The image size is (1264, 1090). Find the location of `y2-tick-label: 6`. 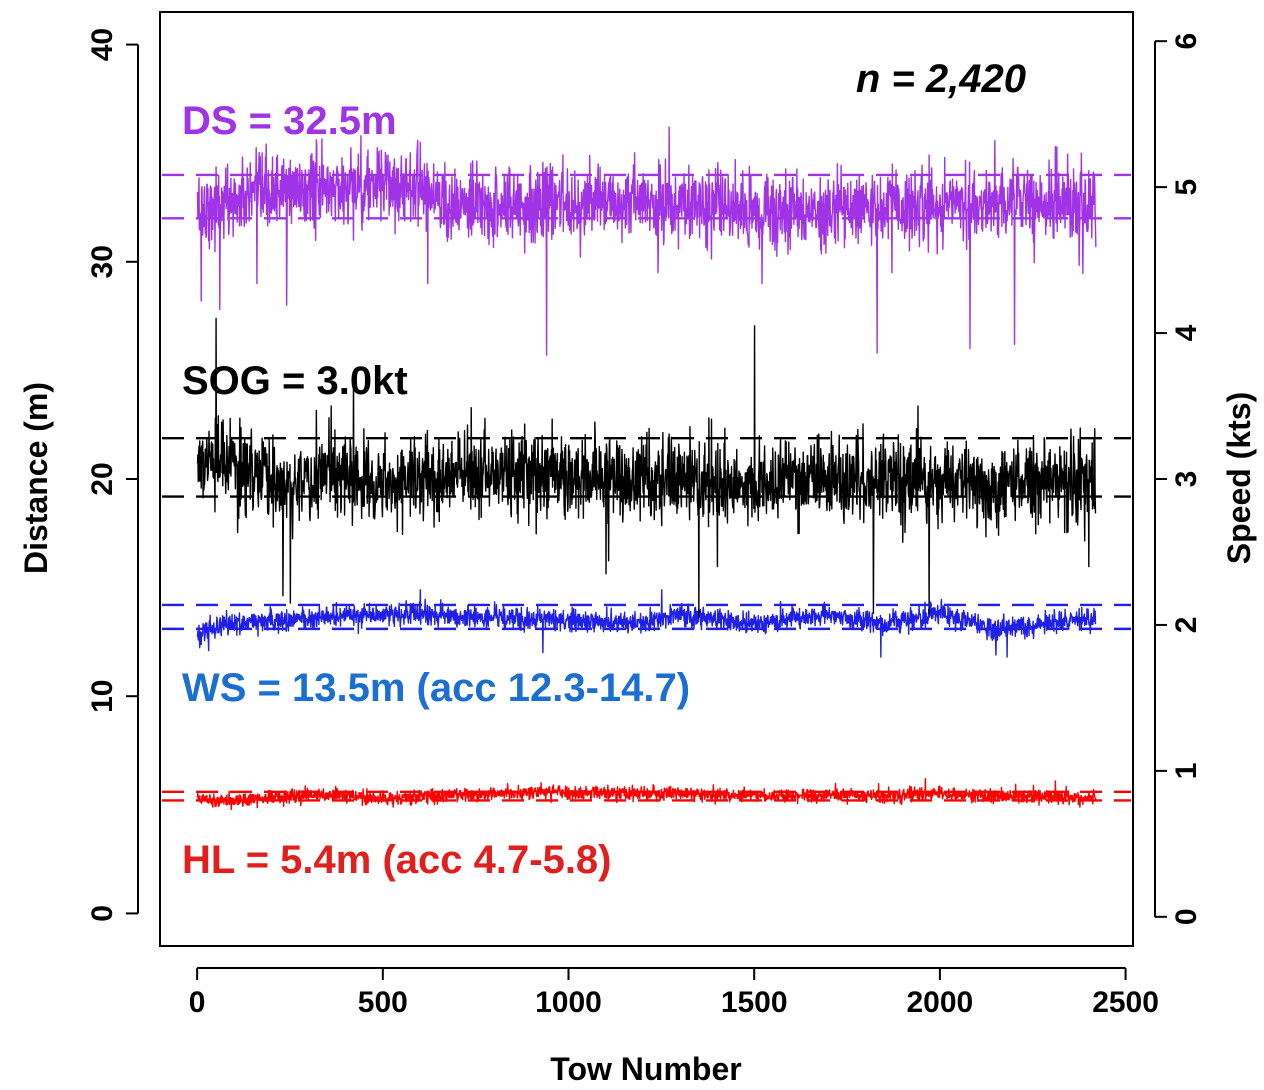

y2-tick-label: 6 is located at coordinates (1186, 41).